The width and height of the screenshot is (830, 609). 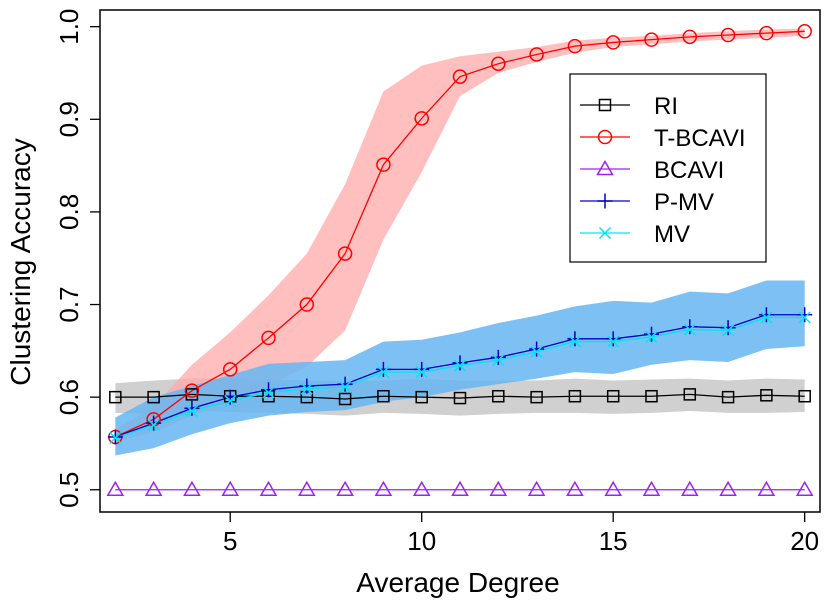 What do you see at coordinates (629, 106) in the screenshot?
I see `legend-entry-ri: RI` at bounding box center [629, 106].